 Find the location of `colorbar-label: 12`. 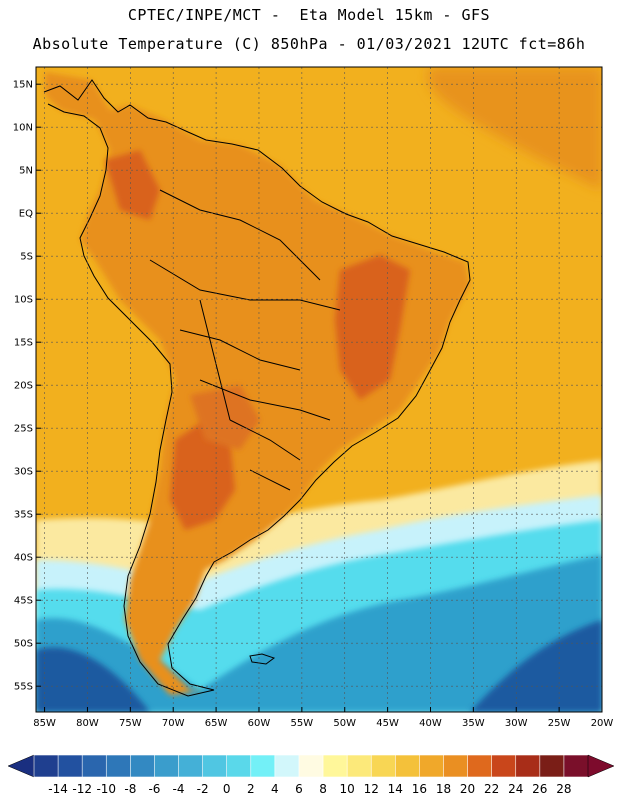

colorbar-label: 12 is located at coordinates (371, 789).